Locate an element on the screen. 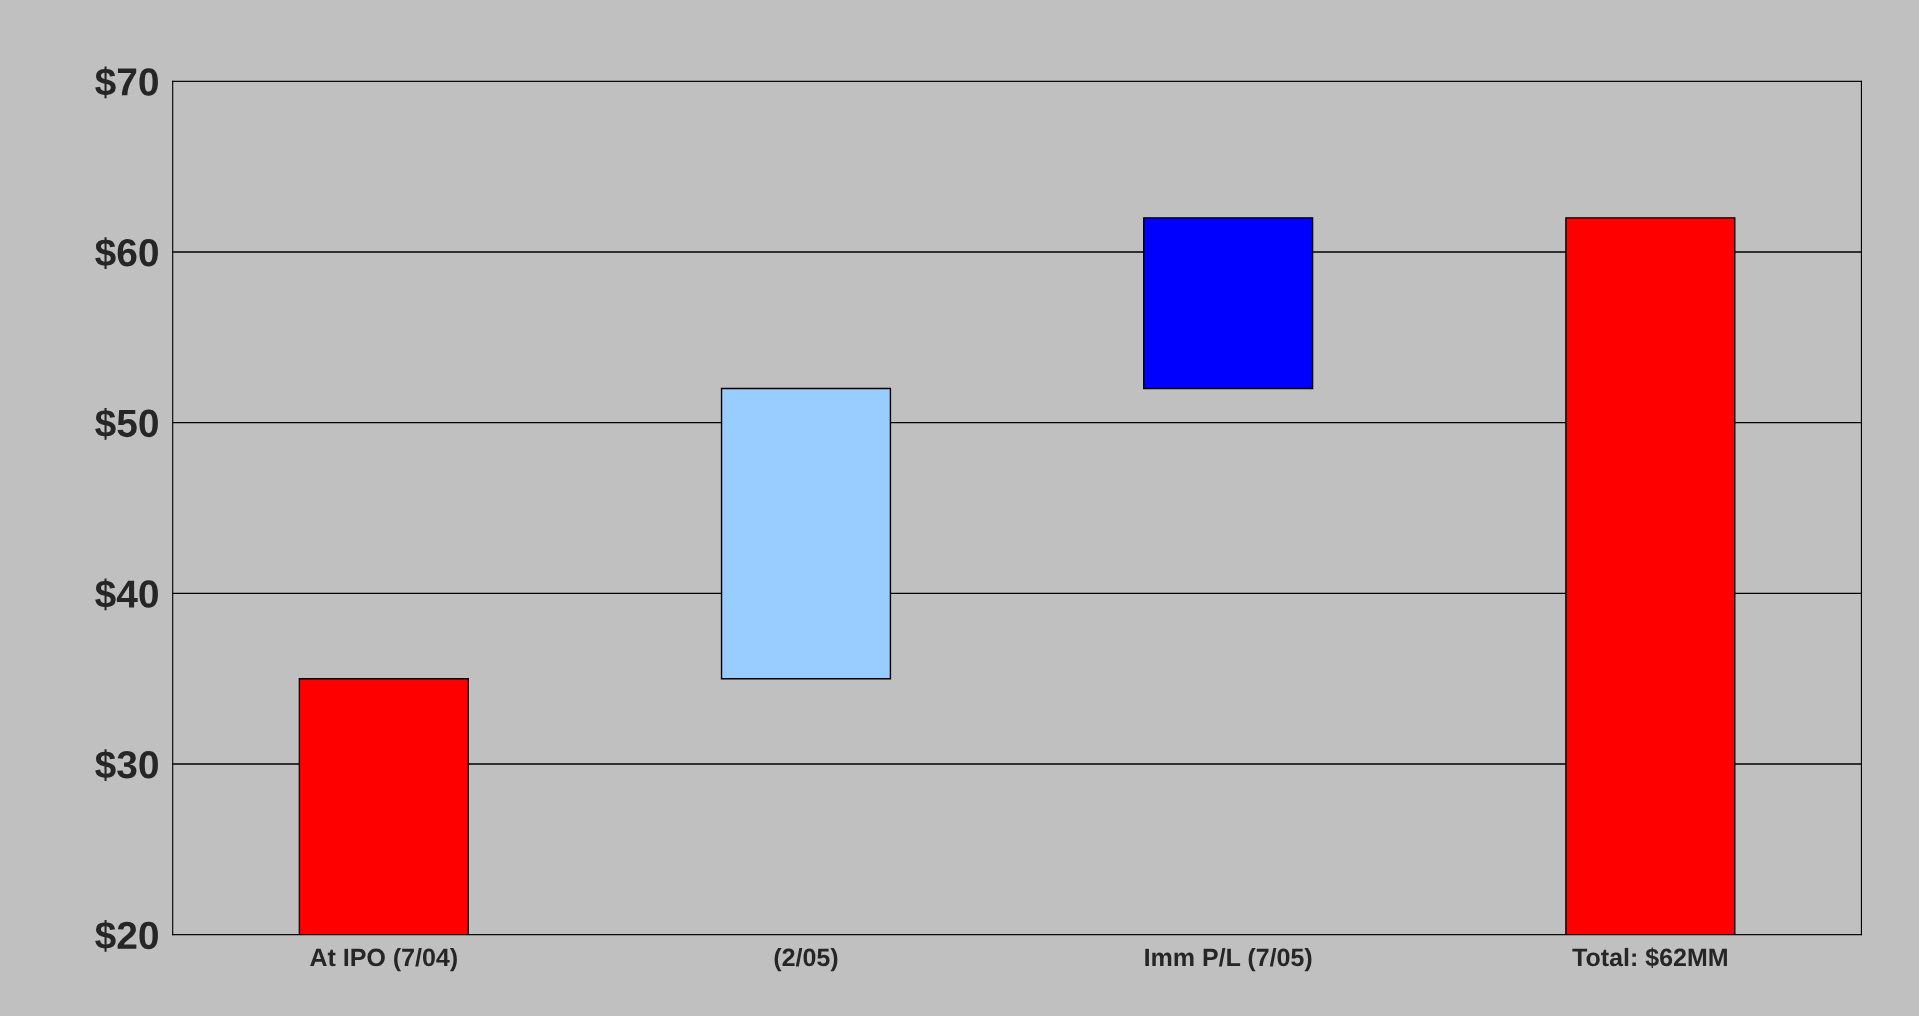  x-tick-label: (2/05) is located at coordinates (806, 959).